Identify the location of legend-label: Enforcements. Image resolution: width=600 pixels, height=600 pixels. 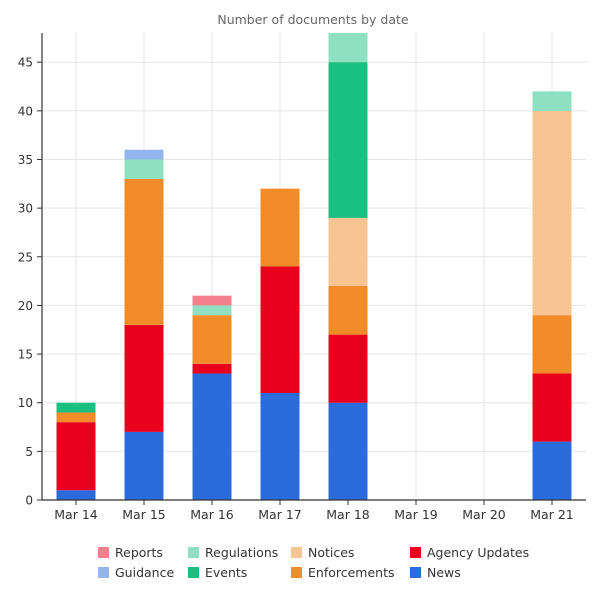
(351, 572).